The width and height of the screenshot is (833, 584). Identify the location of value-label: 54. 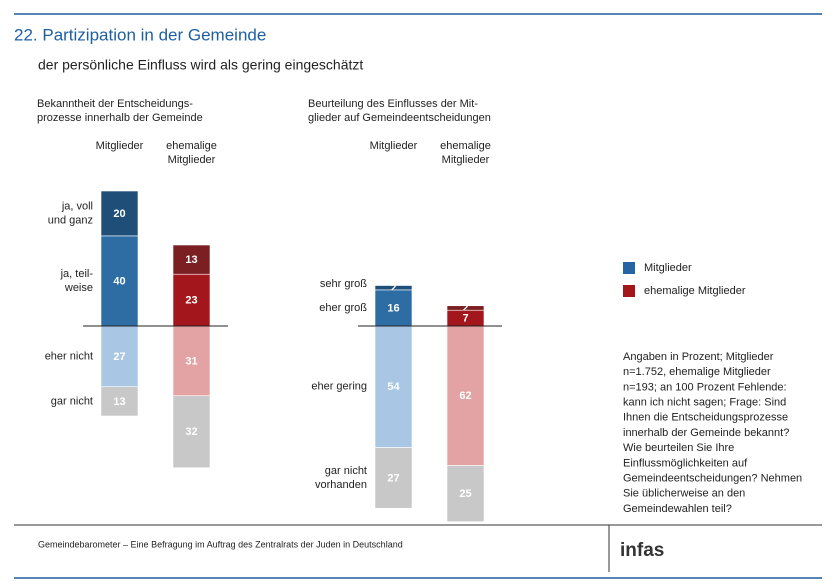
(393, 387).